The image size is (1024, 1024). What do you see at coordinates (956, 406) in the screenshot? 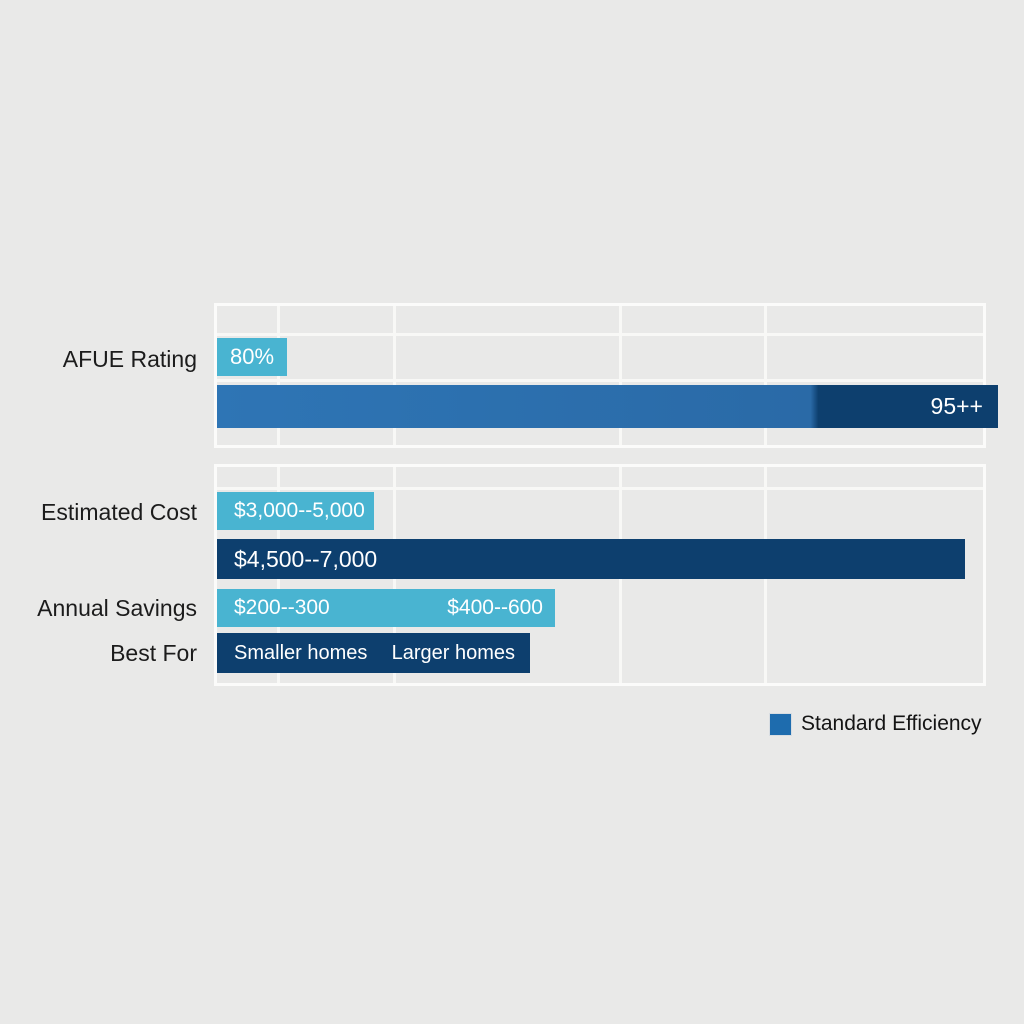
I see `bar-value-label: 95++` at bounding box center [956, 406].